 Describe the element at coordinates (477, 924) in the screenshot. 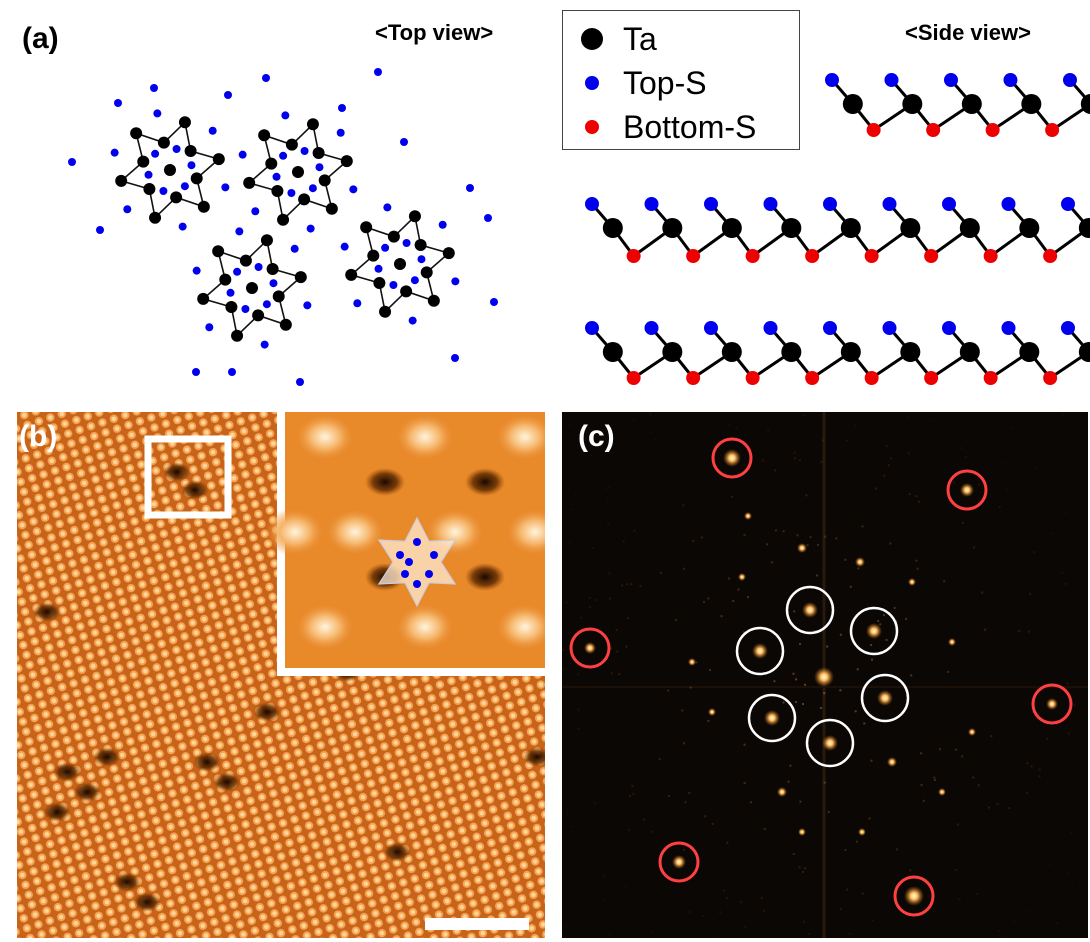

I see `scale-bar` at that location.